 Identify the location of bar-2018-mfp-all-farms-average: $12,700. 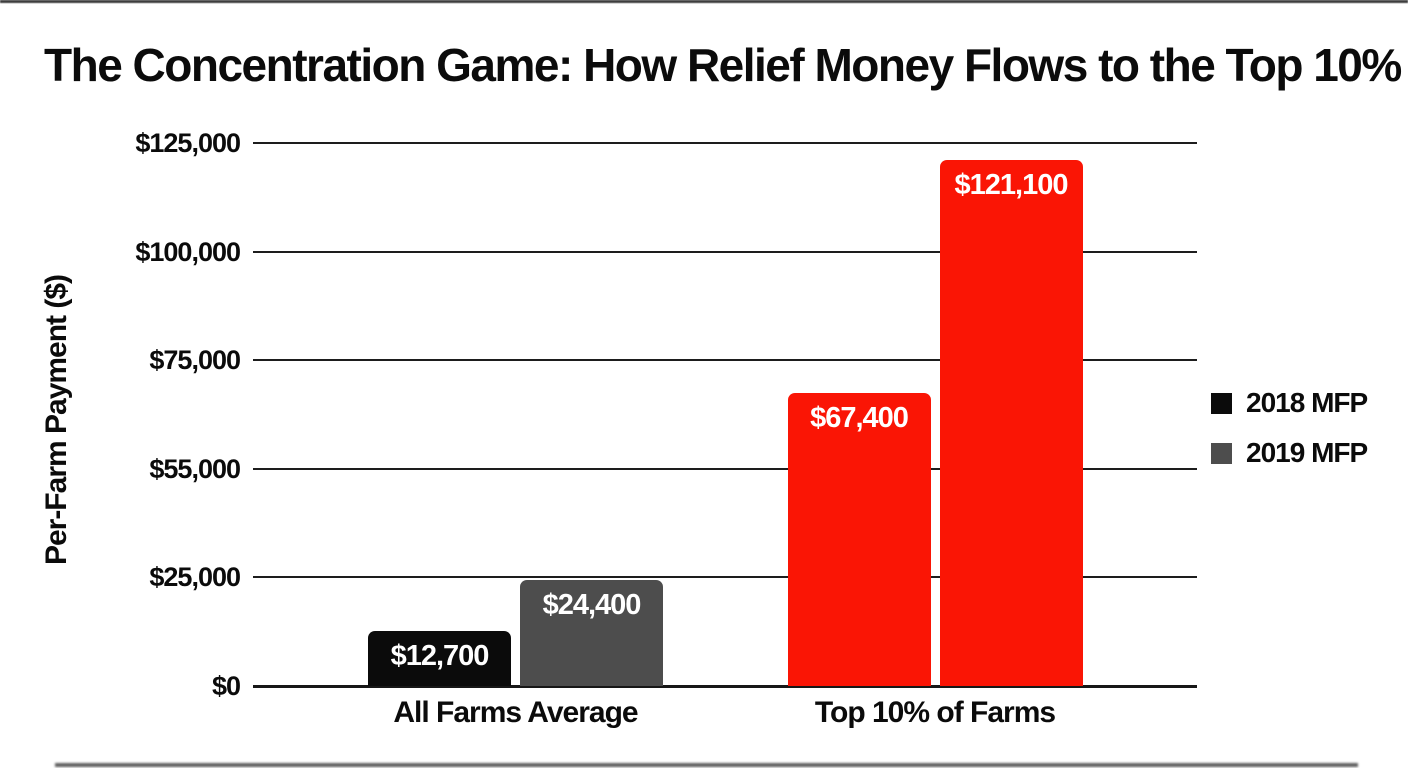
(439, 658).